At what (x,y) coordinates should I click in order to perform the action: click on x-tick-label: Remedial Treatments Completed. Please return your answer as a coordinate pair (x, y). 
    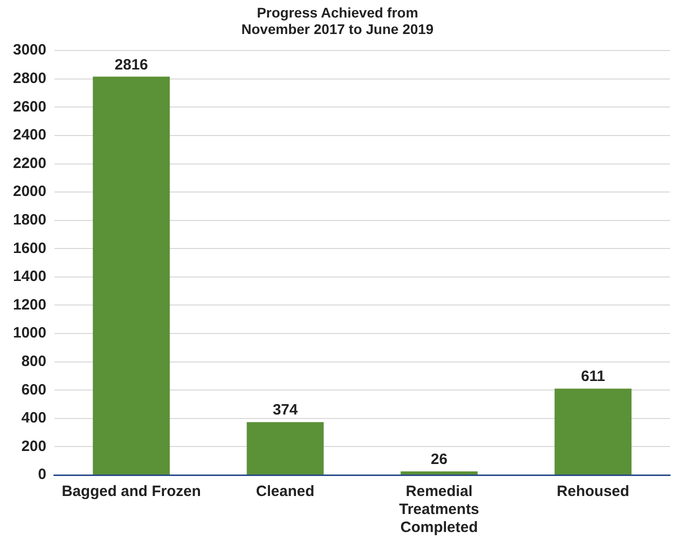
    Looking at the image, I should click on (439, 509).